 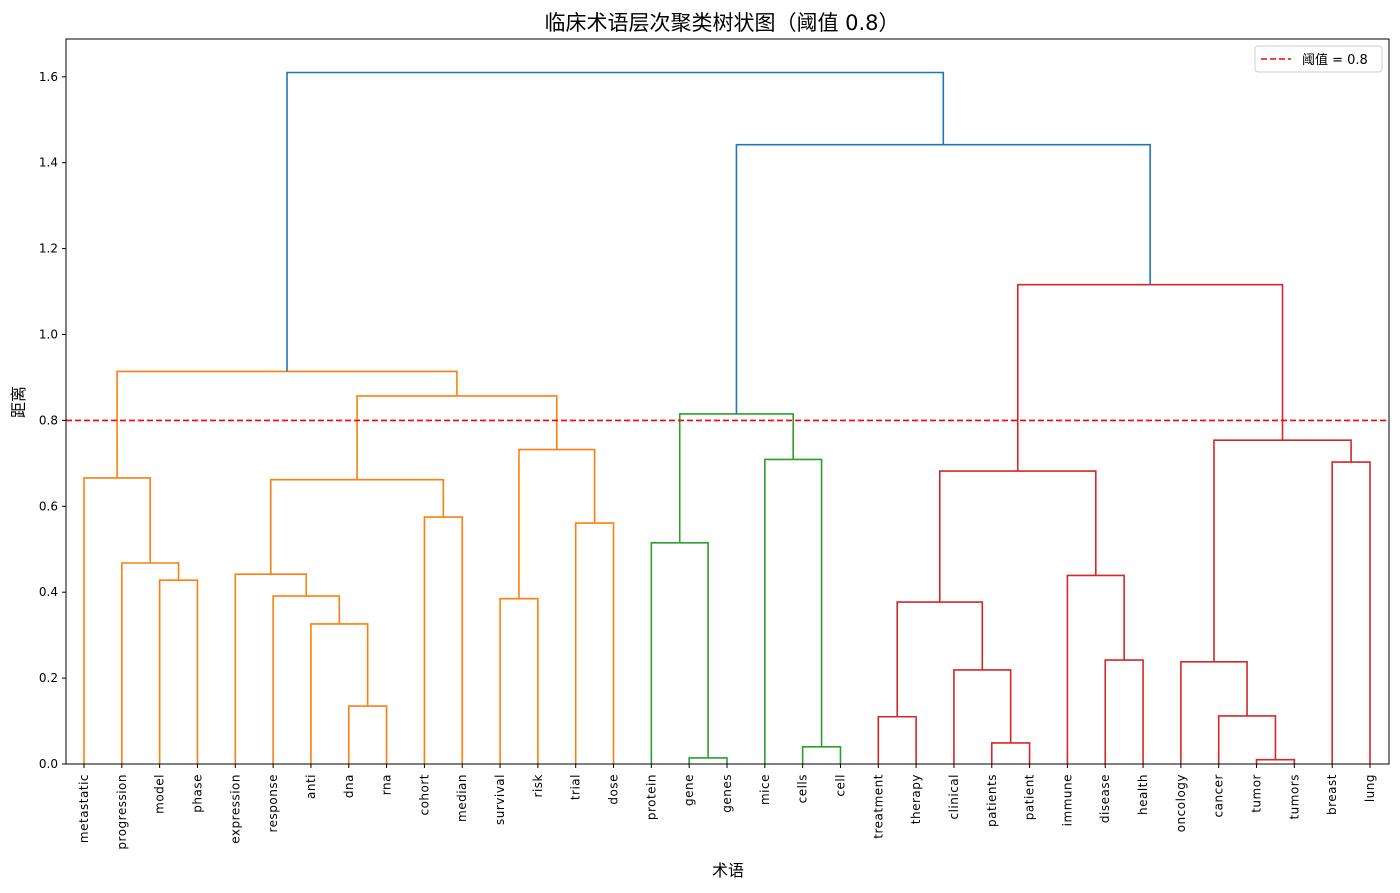 What do you see at coordinates (1257, 793) in the screenshot?
I see `leaf-label-tumor: tumor` at bounding box center [1257, 793].